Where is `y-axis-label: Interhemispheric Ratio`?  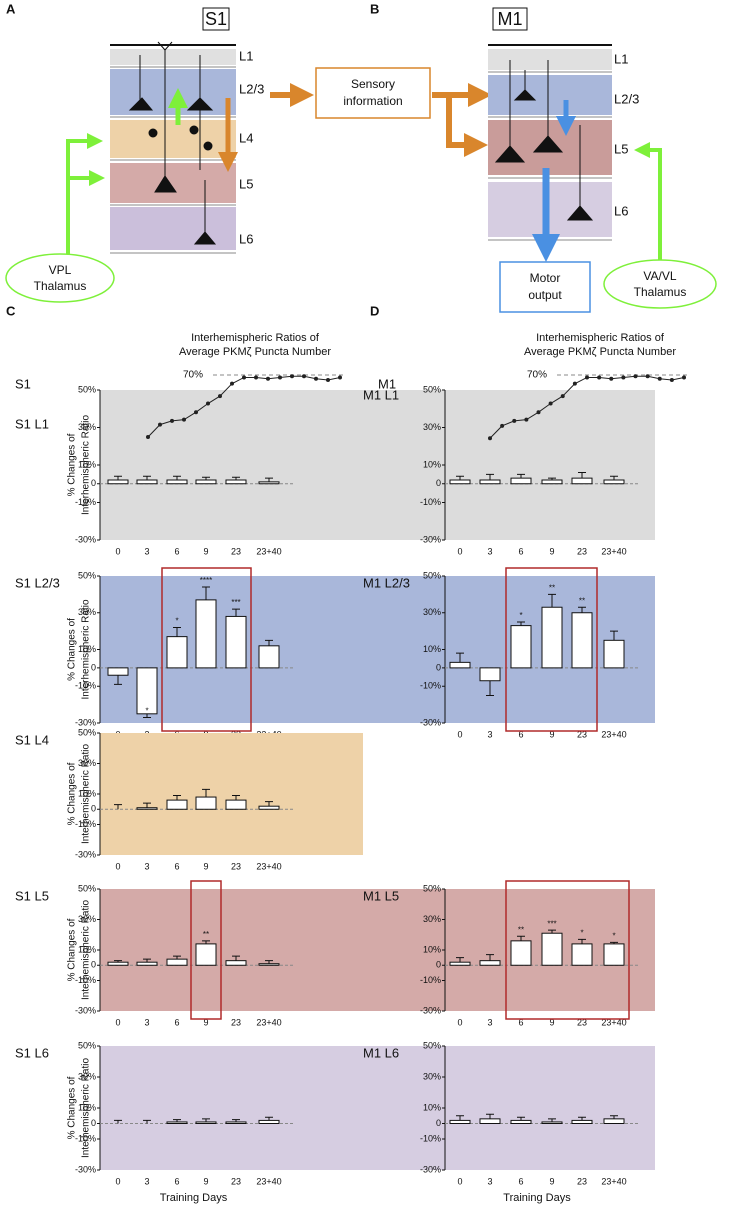
y-axis-label: Interhemispheric Ratio is located at coordinates (86, 465).